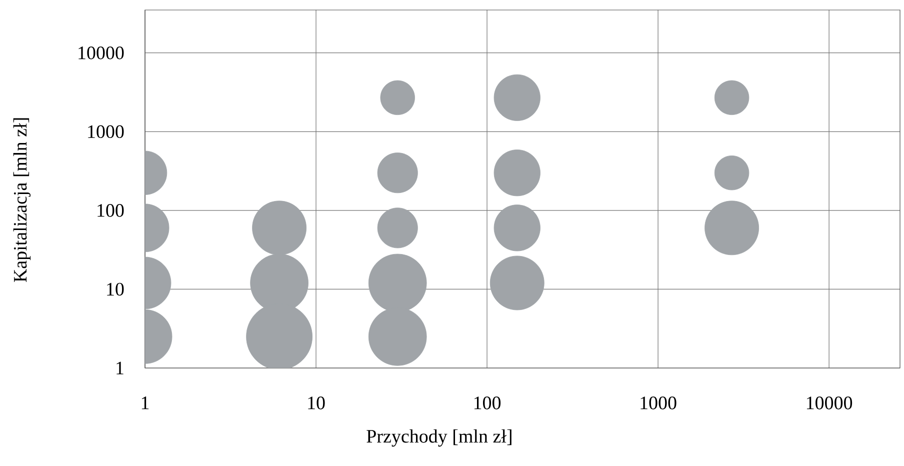 This screenshot has height=466, width=904. What do you see at coordinates (145, 403) in the screenshot?
I see `x-tick-label: 1` at bounding box center [145, 403].